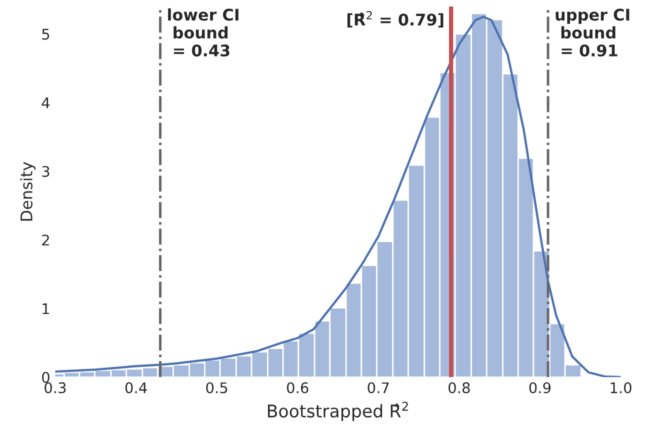 The image size is (650, 436). Describe the element at coordinates (395, 19) in the screenshot. I see `ref-line-label: [R̂$^{2}$ = 0.79]` at that location.